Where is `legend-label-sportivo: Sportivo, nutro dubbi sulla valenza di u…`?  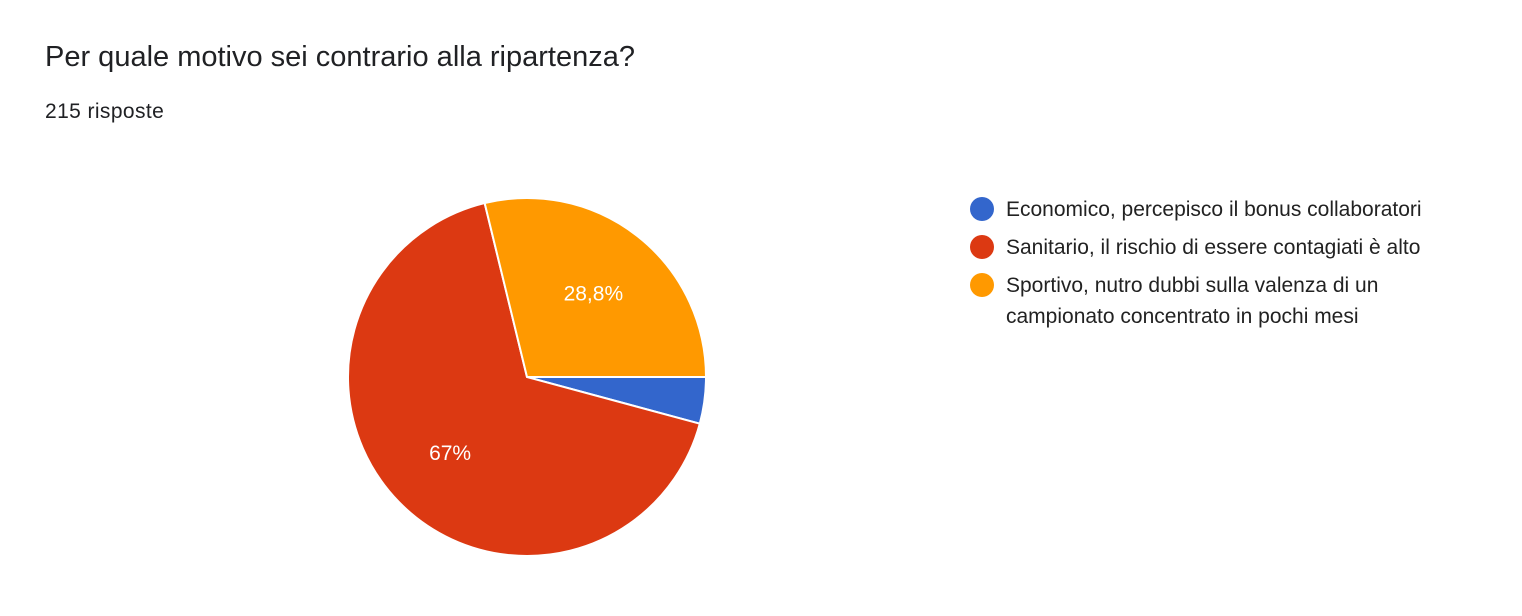 legend-label-sportivo: Sportivo, nutro dubbi sulla valenza di u… is located at coordinates (1192, 301).